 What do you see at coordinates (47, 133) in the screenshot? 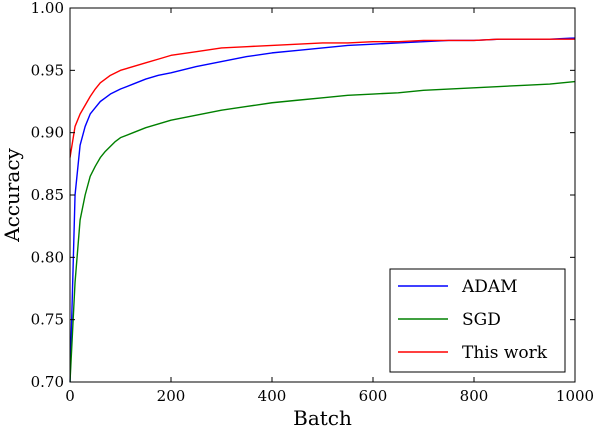
I see `y-tick-label: 0.90` at bounding box center [47, 133].